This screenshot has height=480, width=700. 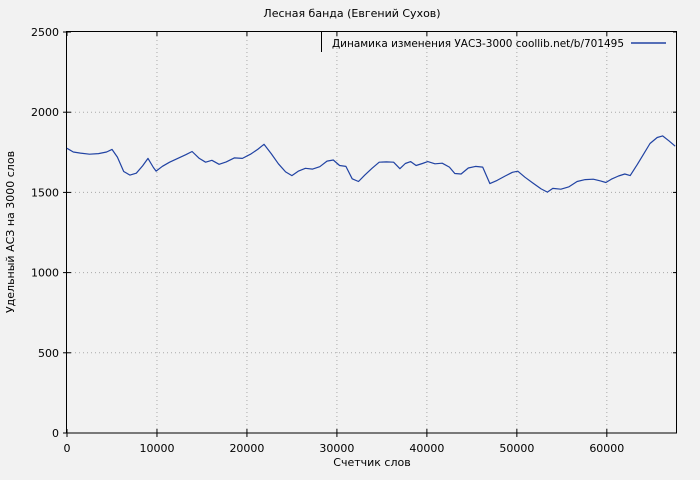 I want to click on y-tick-label: 500, so click(x=48, y=353).